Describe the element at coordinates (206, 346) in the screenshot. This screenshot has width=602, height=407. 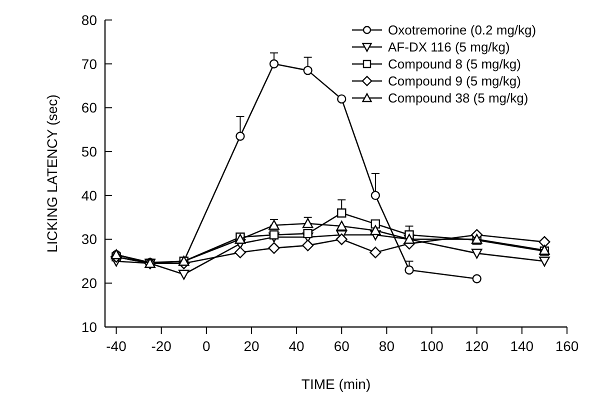
I see `x-tick-label: 0` at that location.